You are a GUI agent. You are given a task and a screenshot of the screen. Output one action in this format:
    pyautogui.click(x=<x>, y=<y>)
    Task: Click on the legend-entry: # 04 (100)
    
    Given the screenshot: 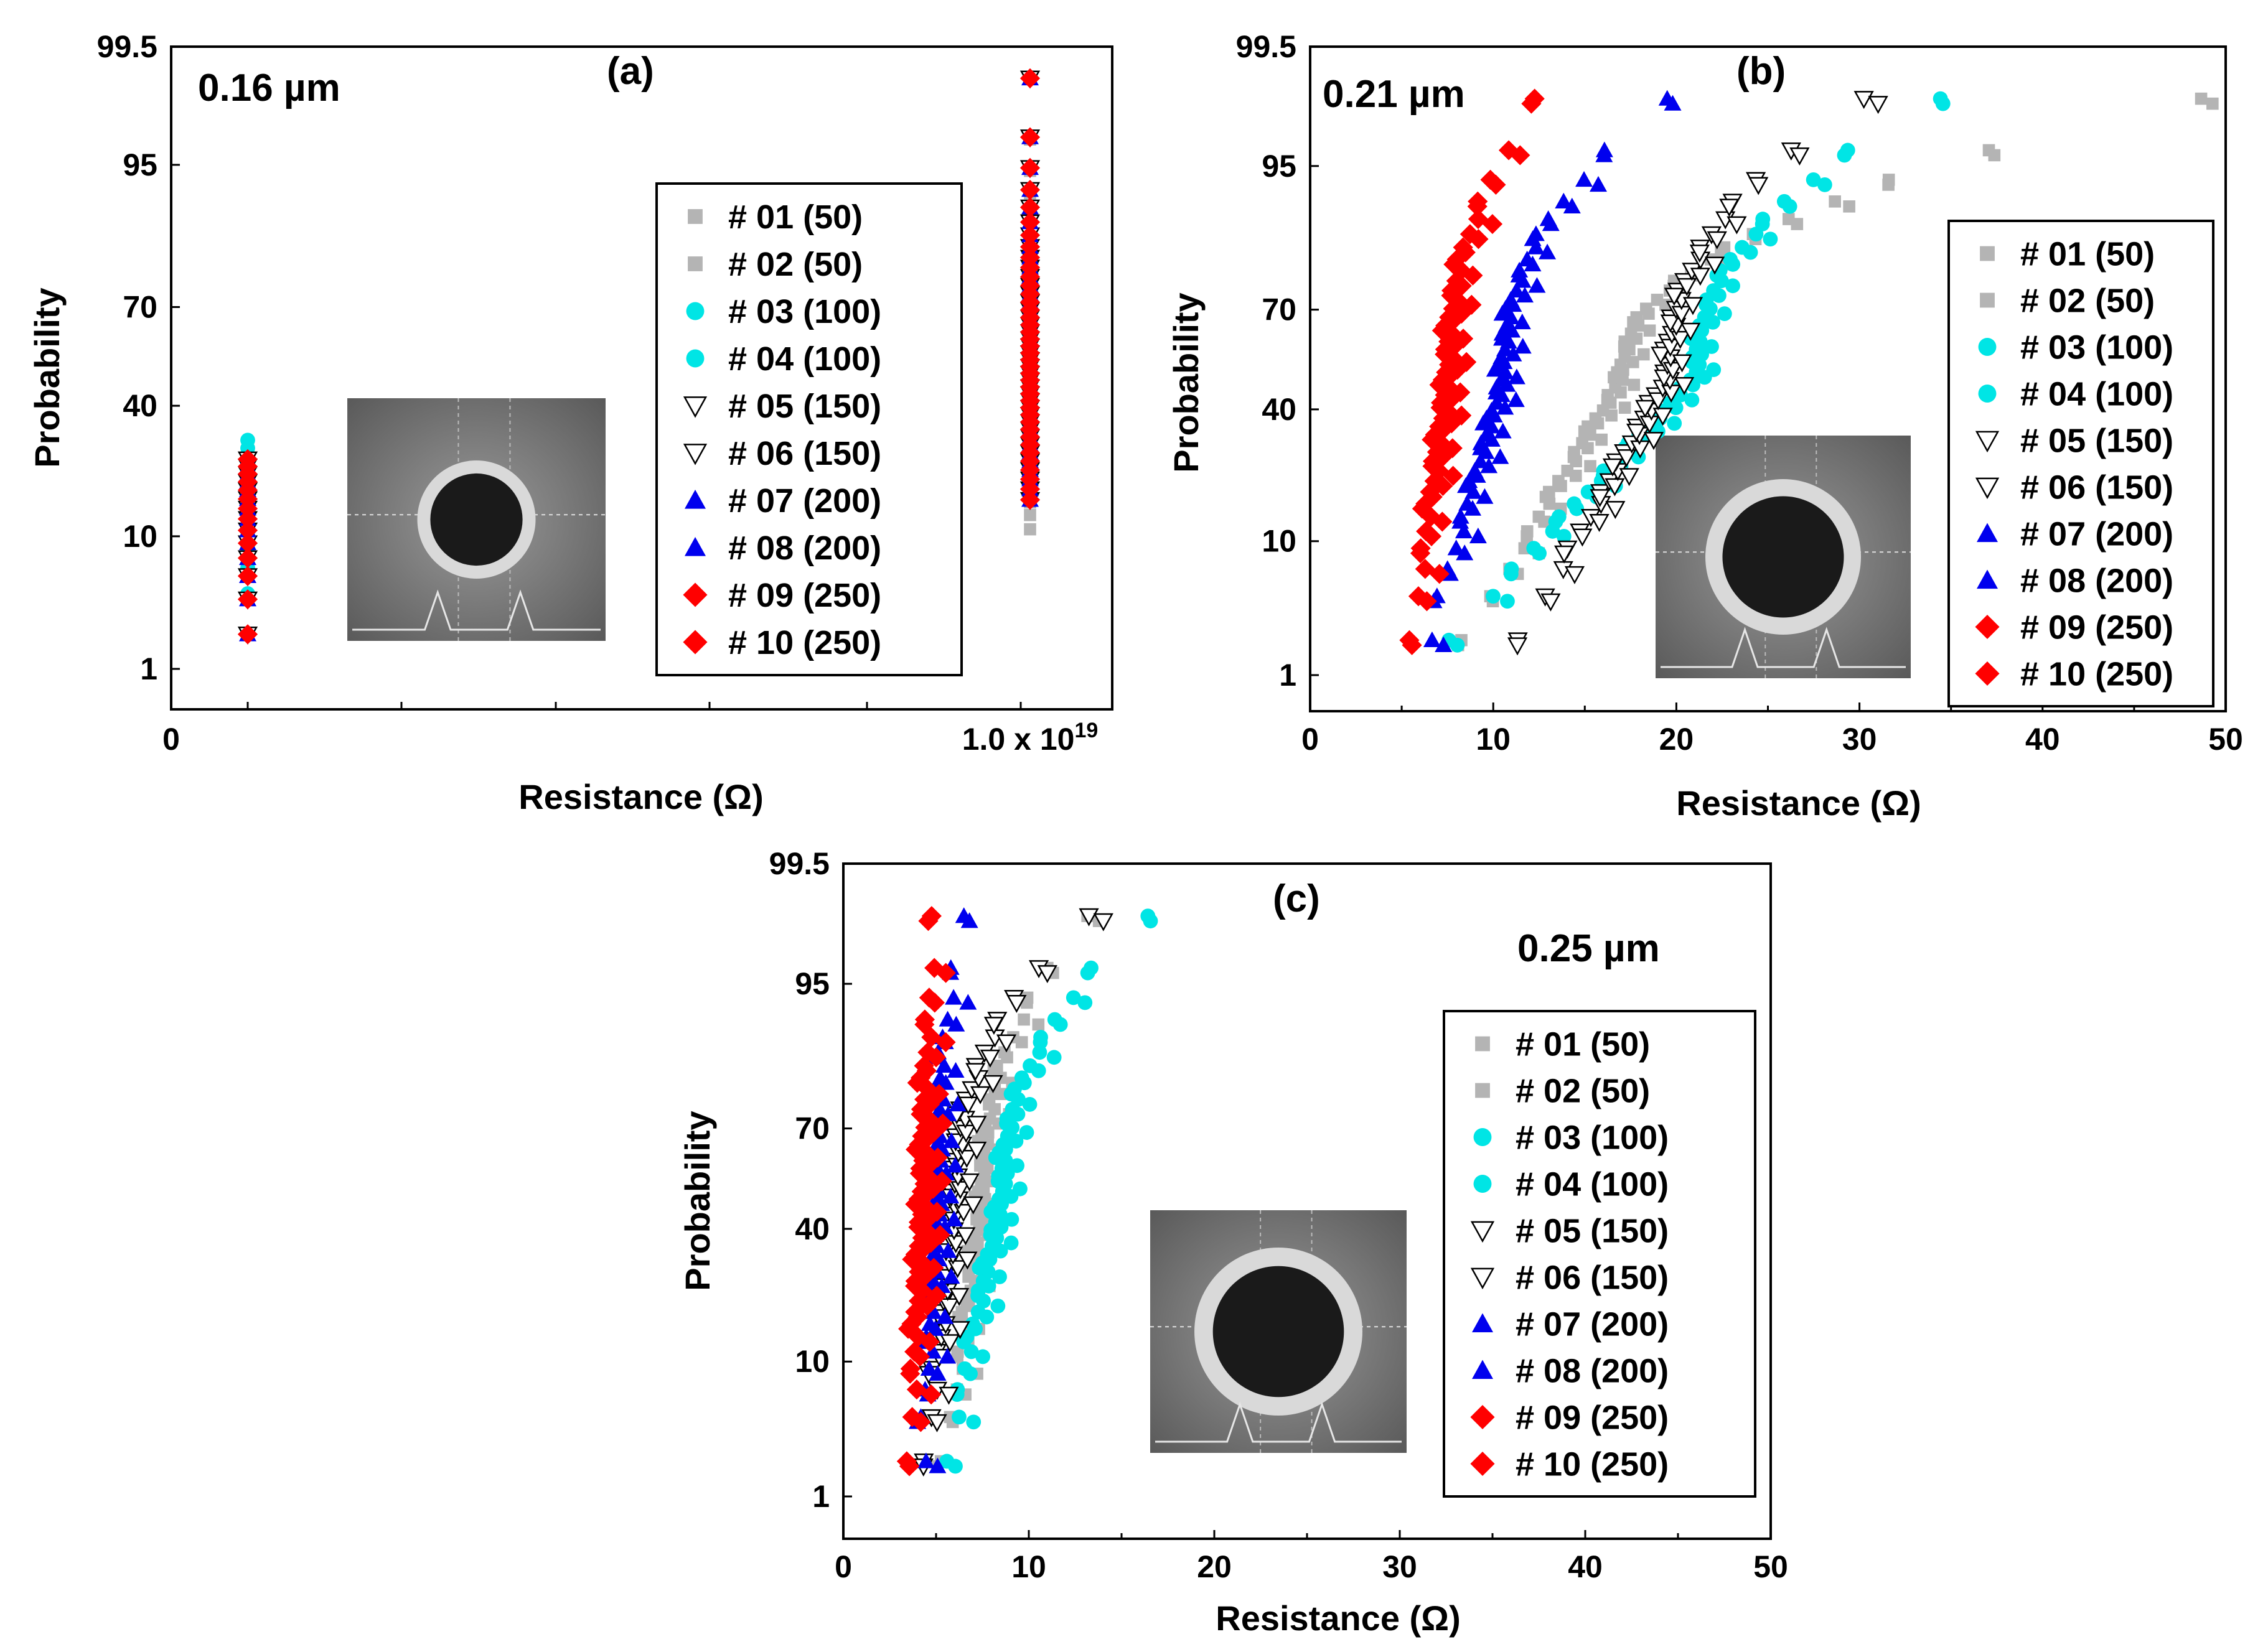 What is the action you would take?
    pyautogui.click(x=1592, y=1185)
    